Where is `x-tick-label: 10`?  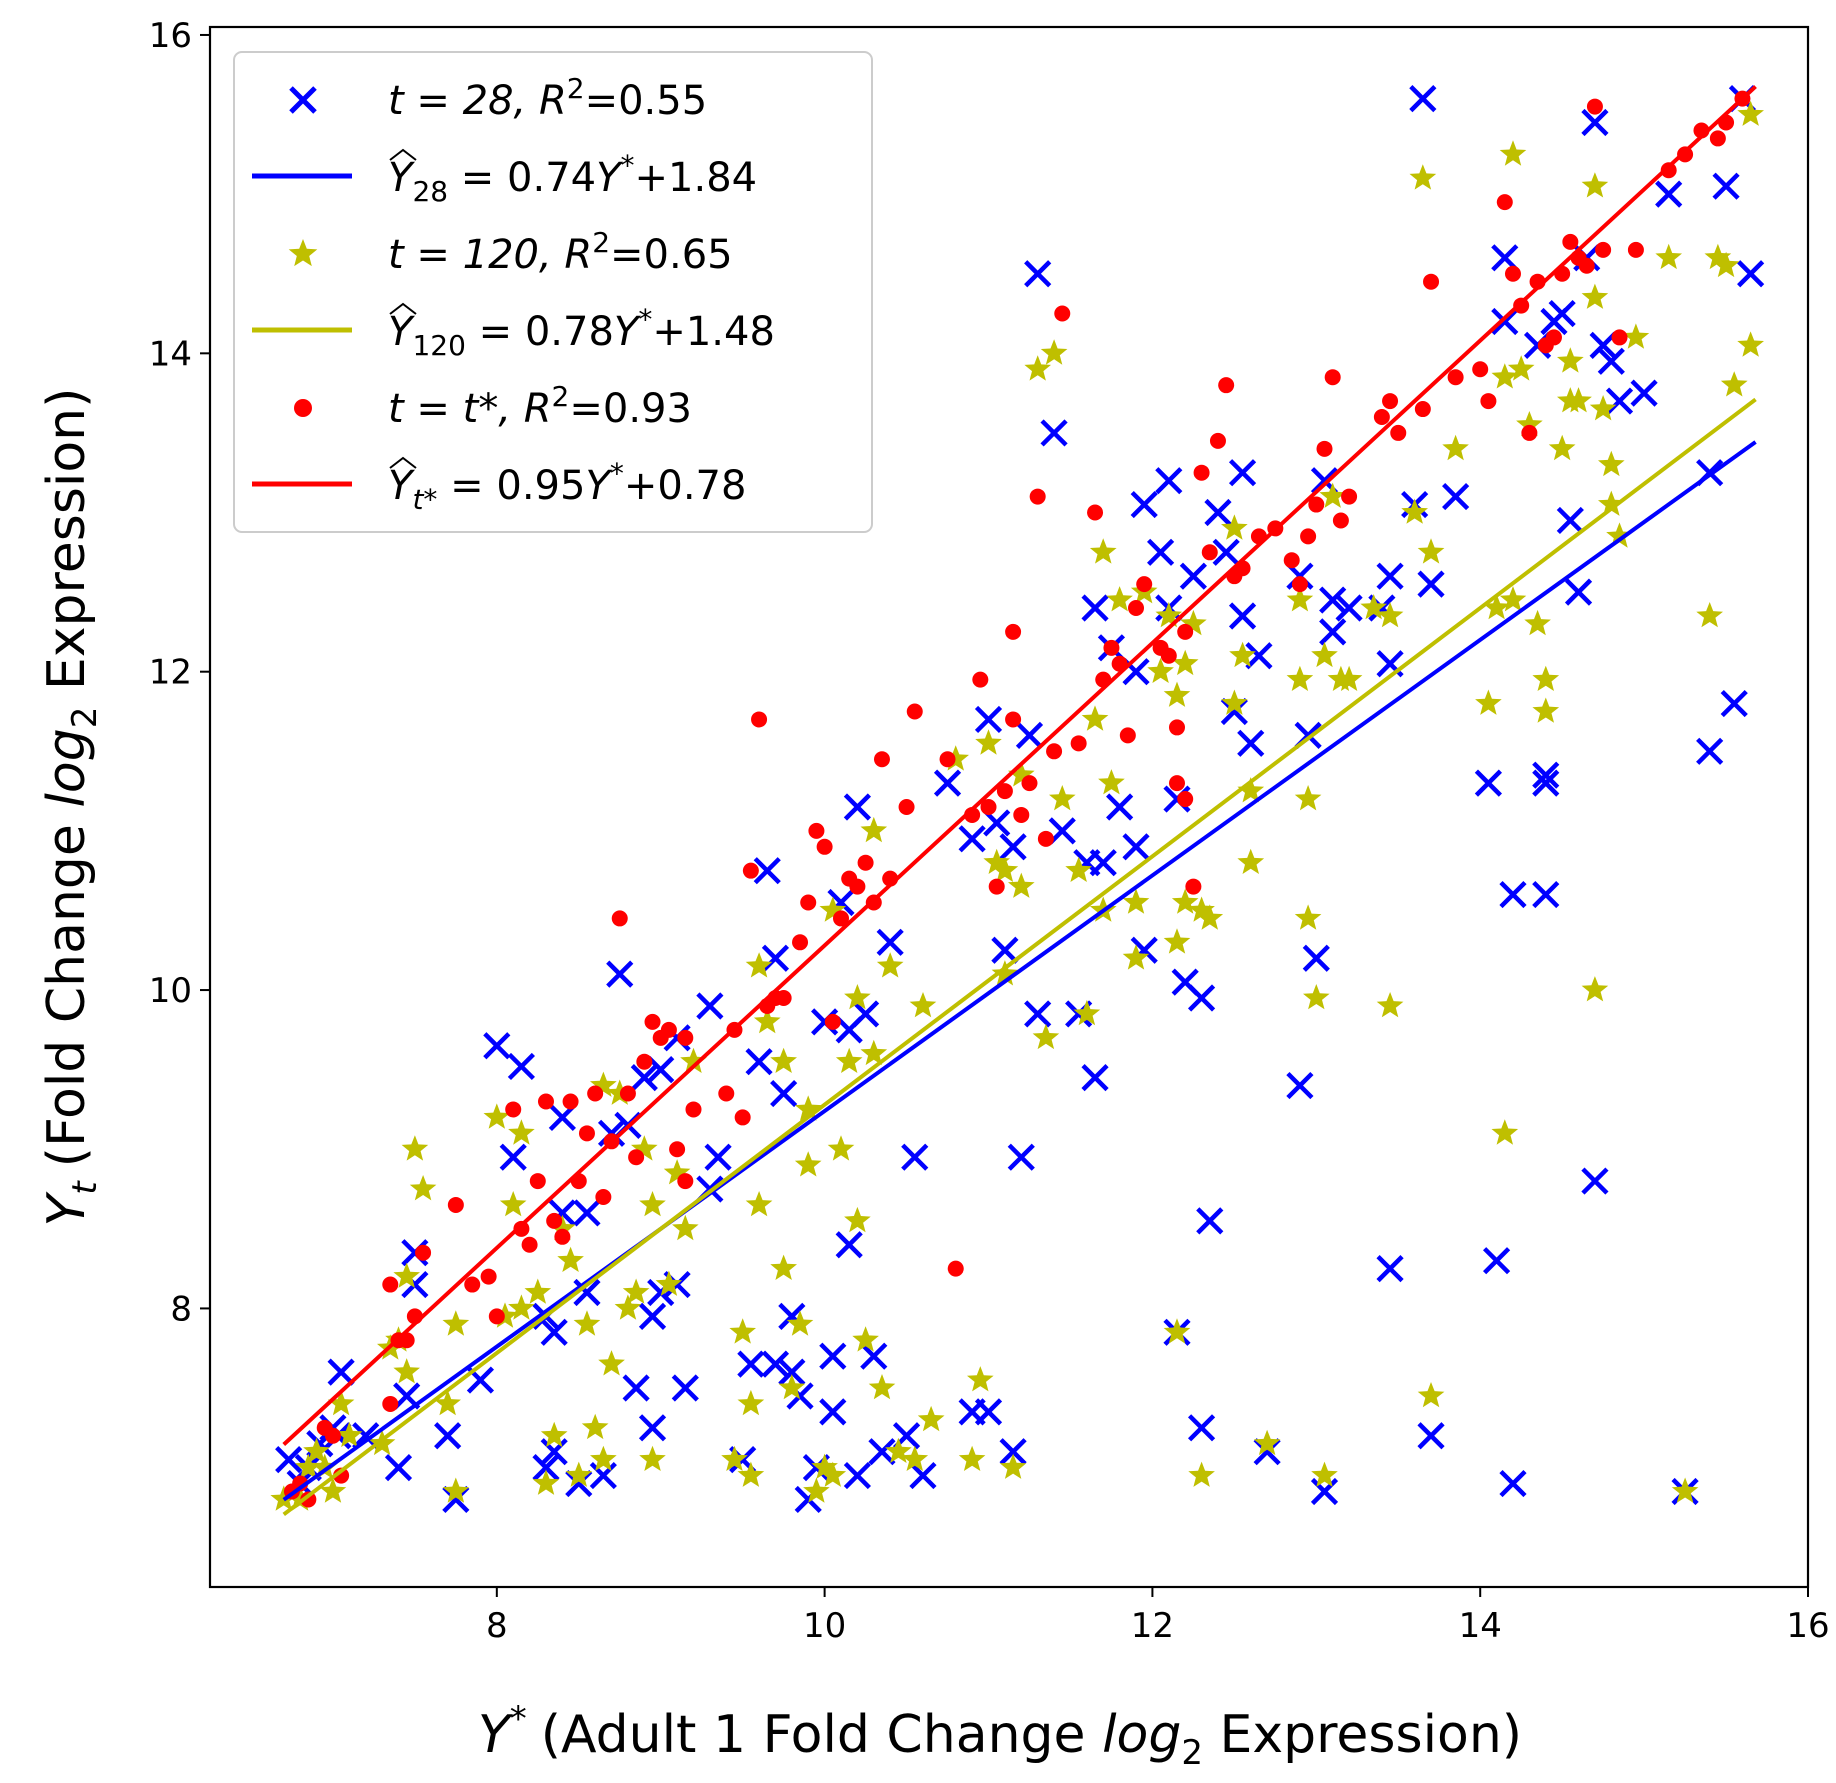 x-tick-label: 10 is located at coordinates (824, 1626).